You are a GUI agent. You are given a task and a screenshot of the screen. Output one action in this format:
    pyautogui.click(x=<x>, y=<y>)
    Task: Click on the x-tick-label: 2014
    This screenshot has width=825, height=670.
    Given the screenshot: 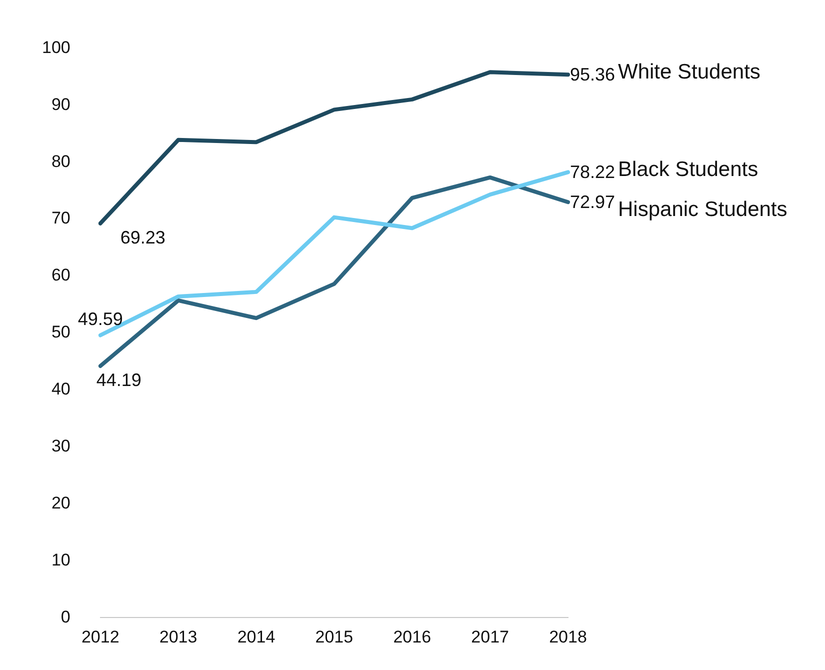 What is the action you would take?
    pyautogui.click(x=256, y=636)
    